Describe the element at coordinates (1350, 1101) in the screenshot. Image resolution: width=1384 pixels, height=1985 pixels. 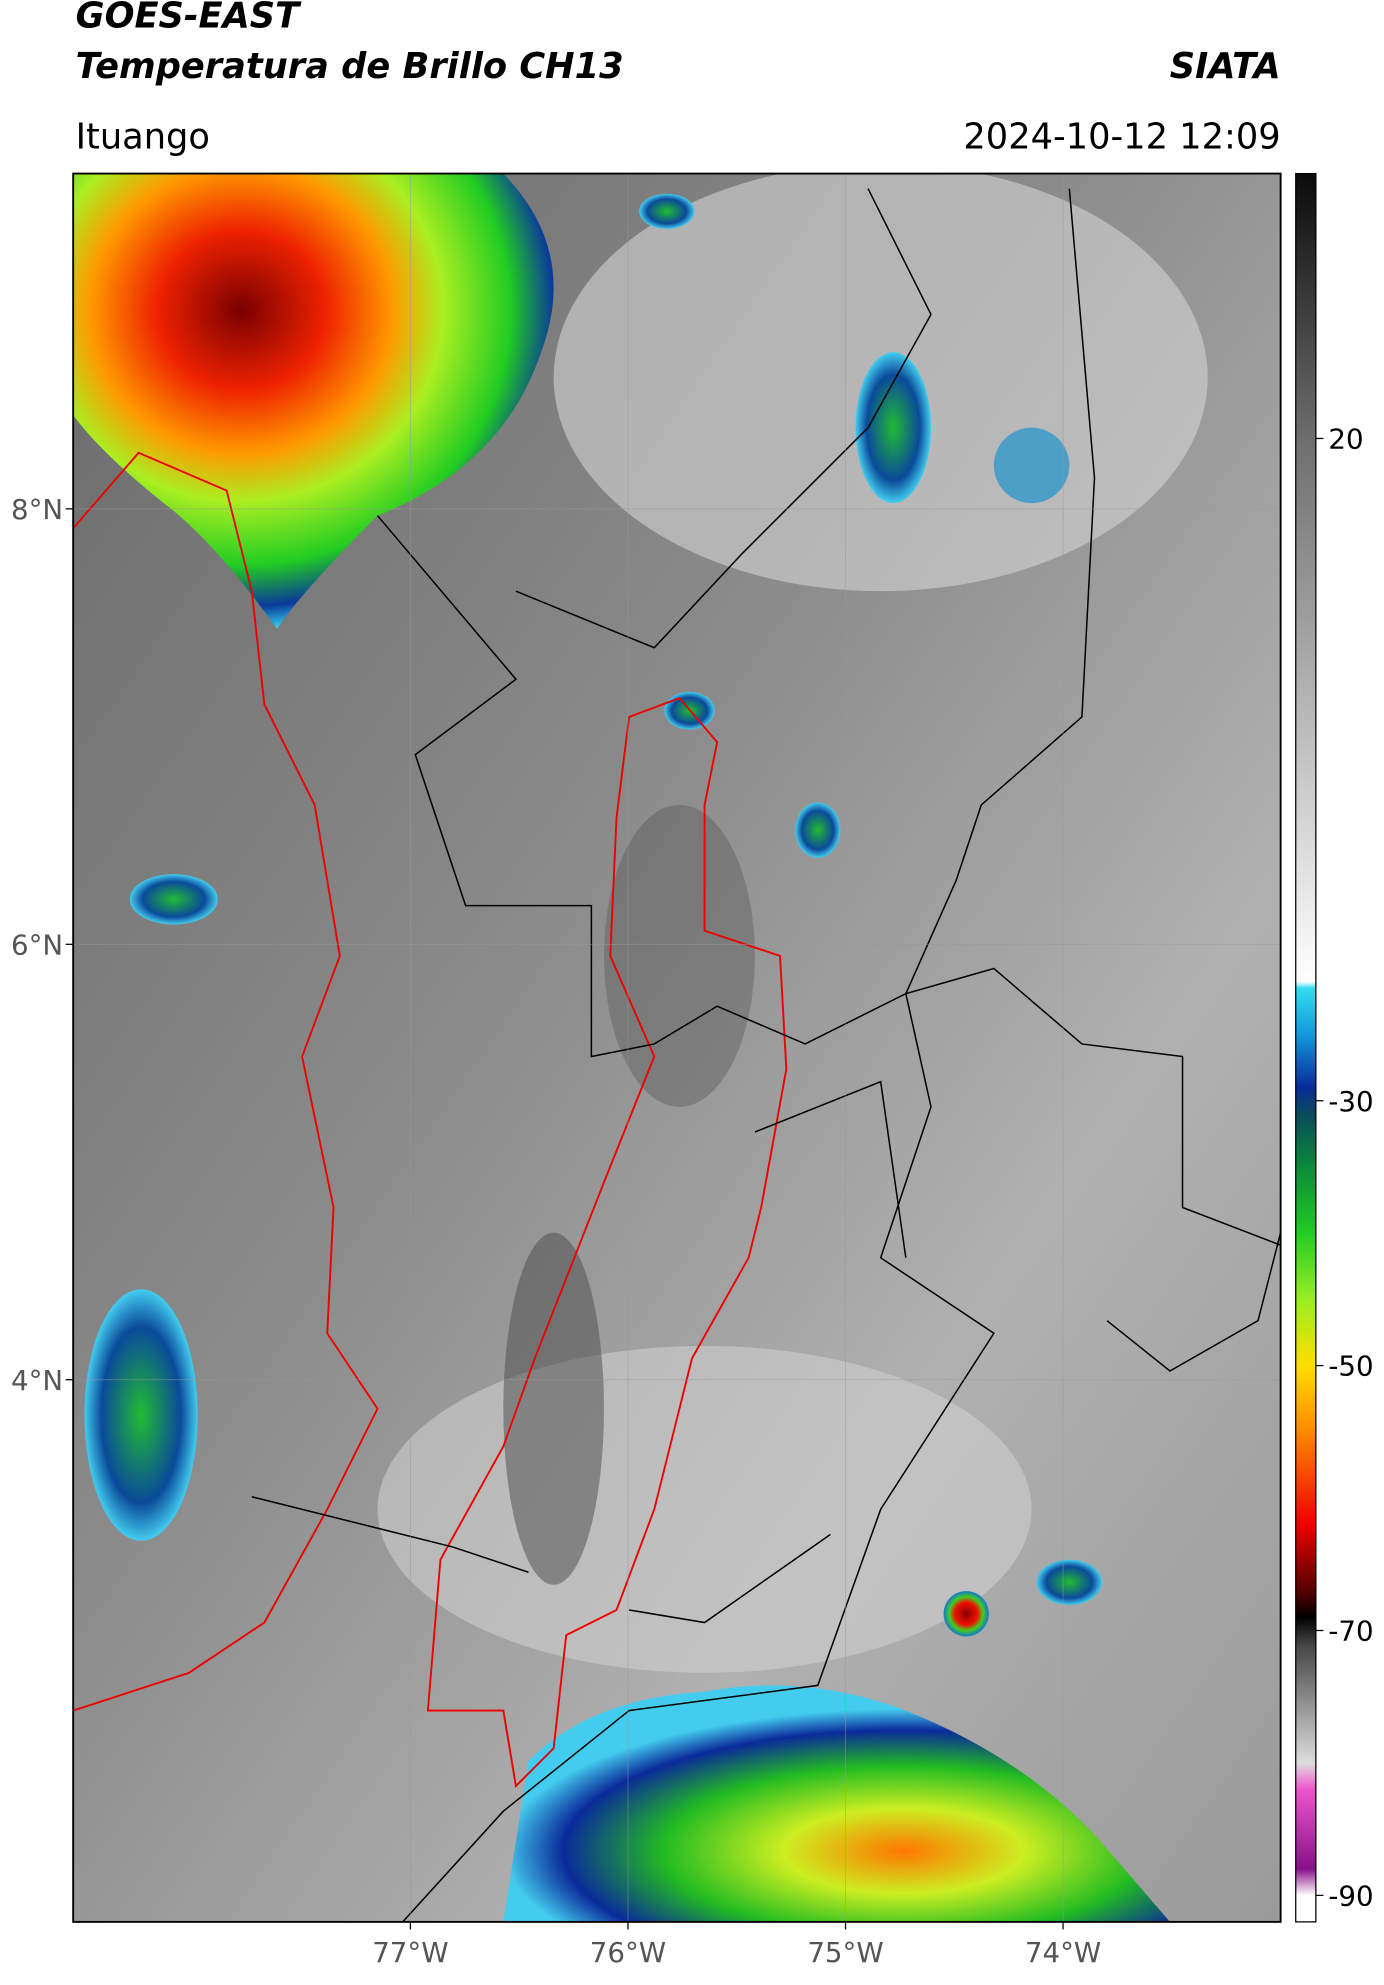
I see `colorbar-tick-label: -30` at that location.